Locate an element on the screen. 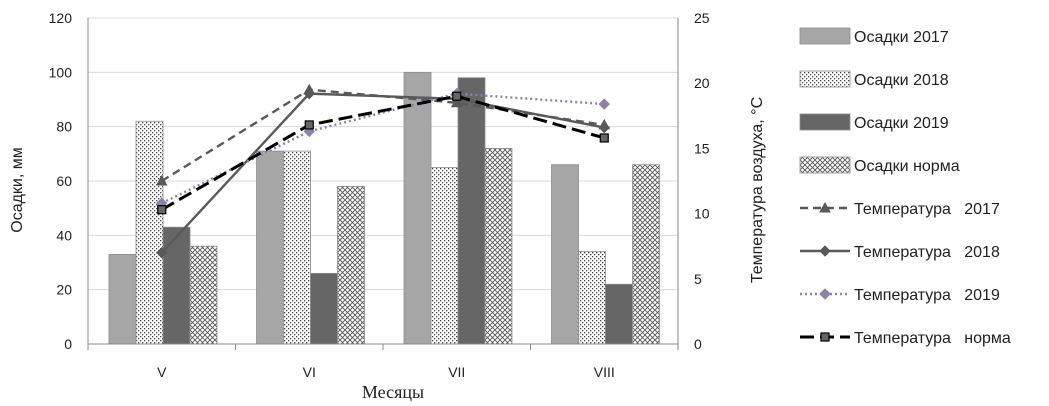 The image size is (1049, 406). x-tick-label: VIII is located at coordinates (604, 372).